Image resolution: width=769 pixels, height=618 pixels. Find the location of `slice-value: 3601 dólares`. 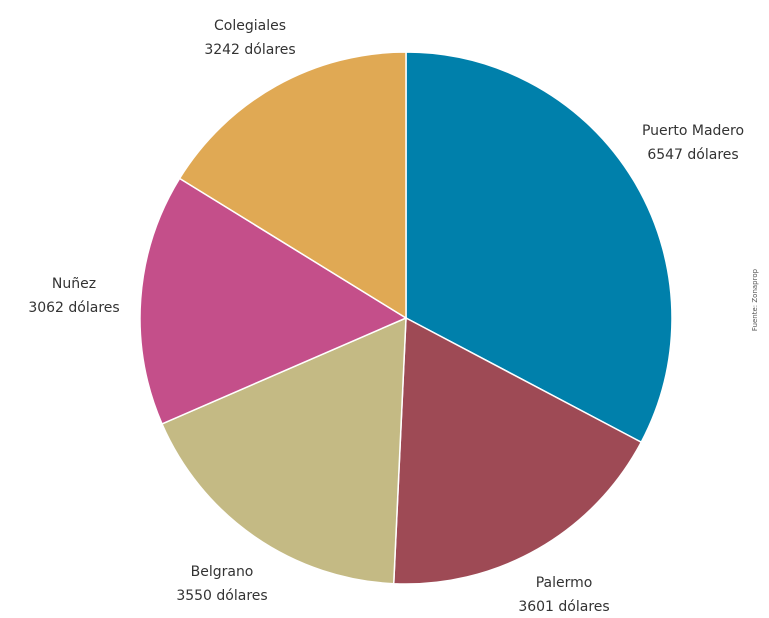

slice-value: 3601 dólares is located at coordinates (563, 607).